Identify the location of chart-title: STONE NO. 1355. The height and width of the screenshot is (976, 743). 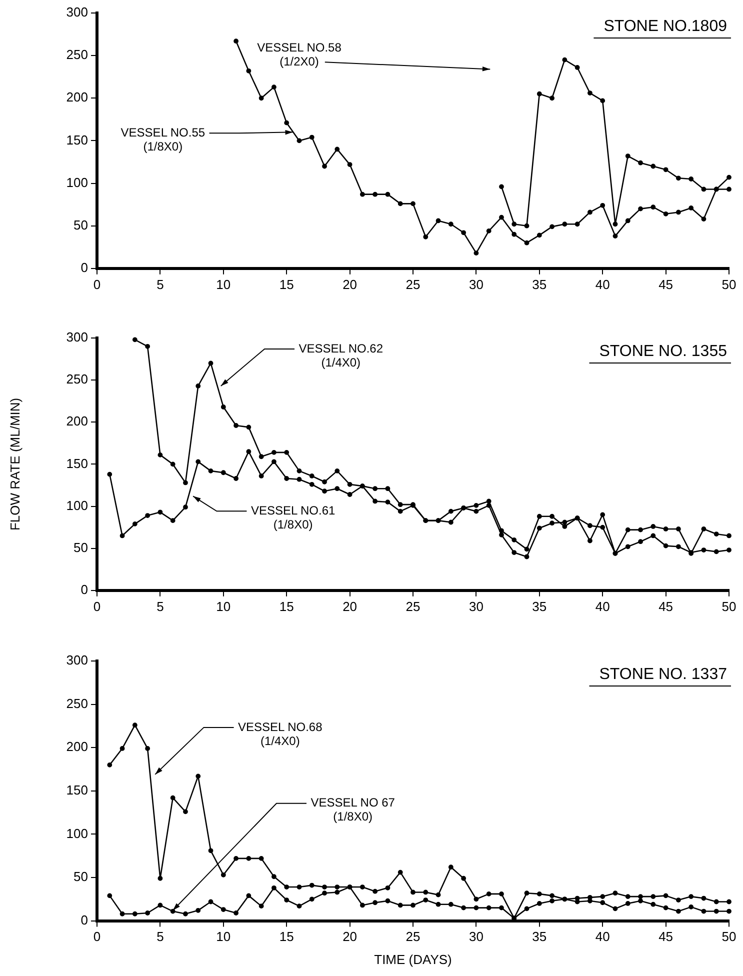
(663, 351).